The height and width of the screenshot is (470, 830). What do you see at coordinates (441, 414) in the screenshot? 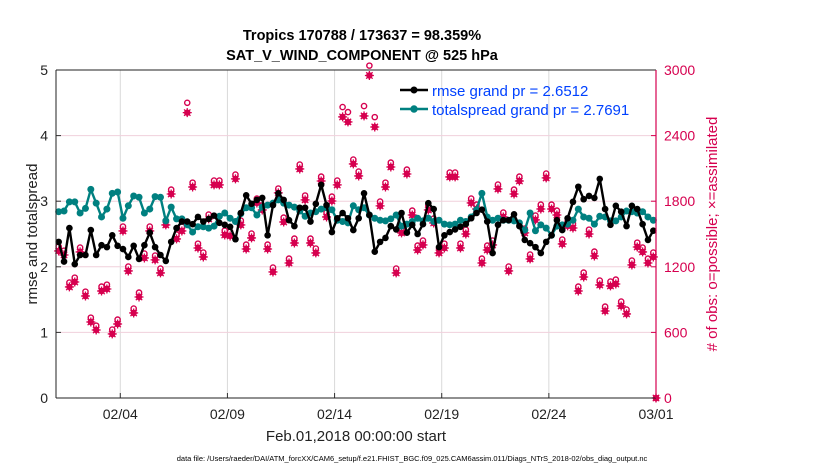
I see `x-tick-label: 02/19` at bounding box center [441, 414].